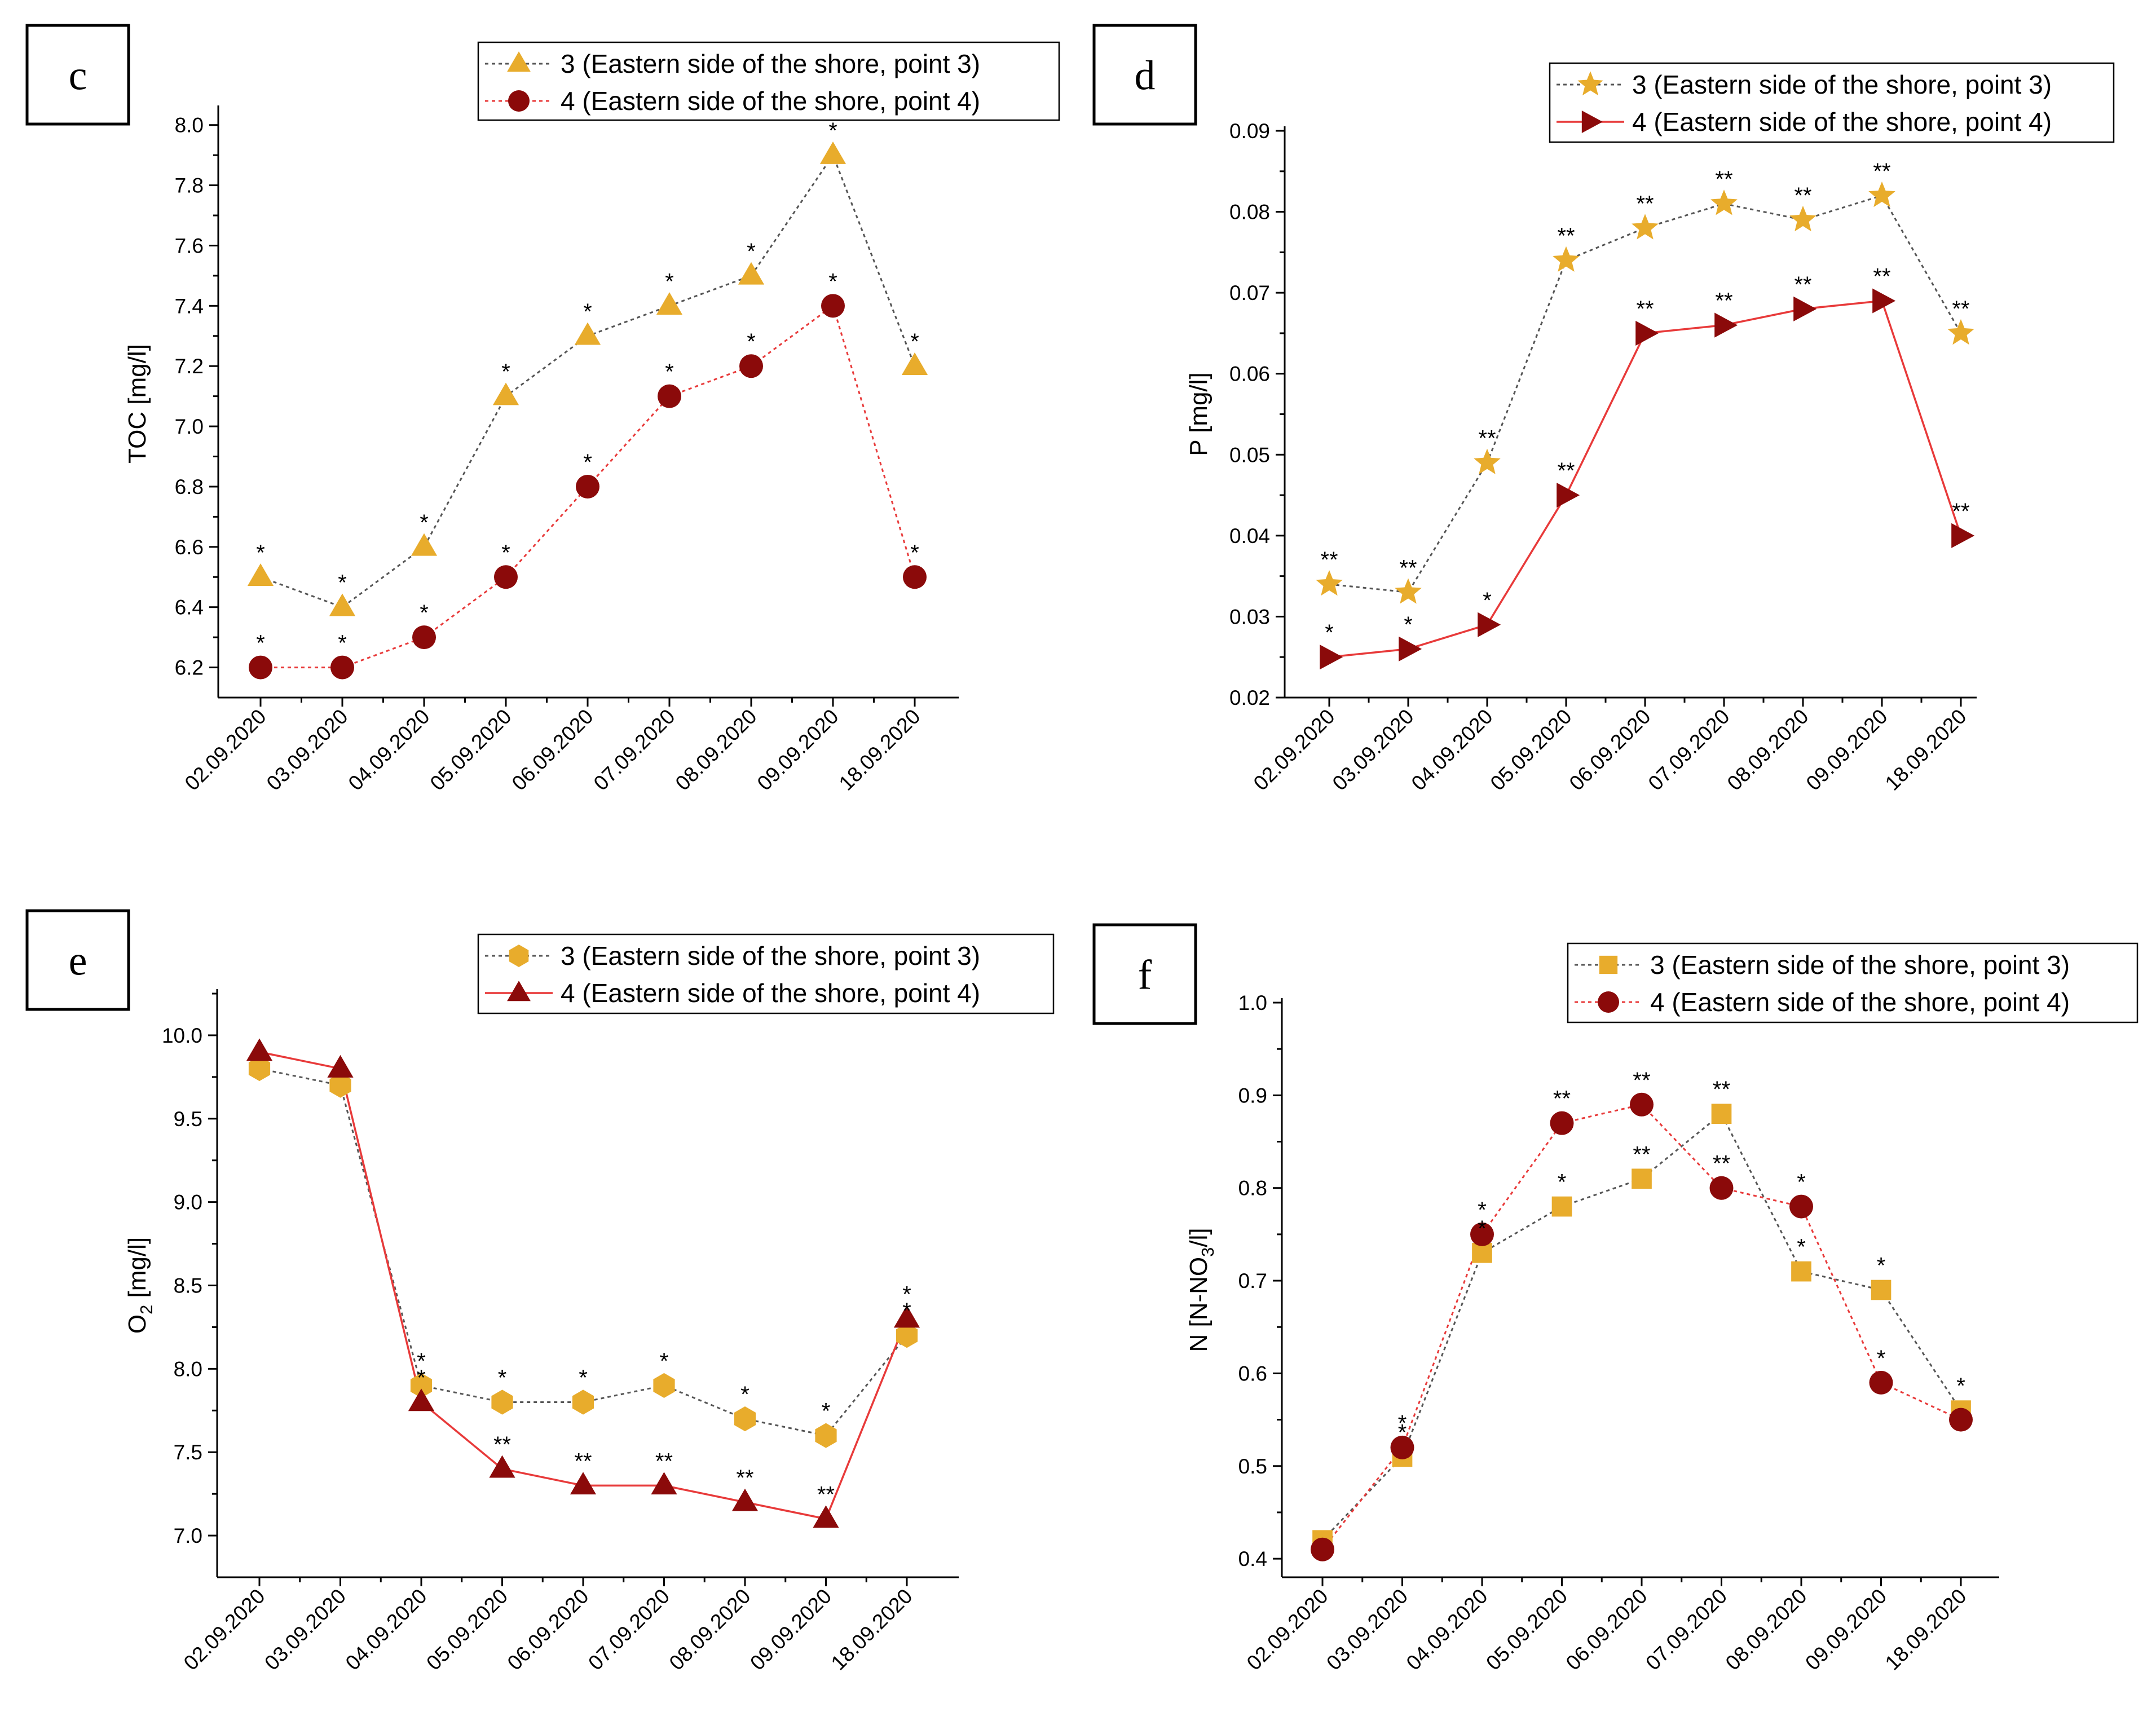 The height and width of the screenshot is (1725, 2156). What do you see at coordinates (189, 126) in the screenshot?
I see `y-tick-label: 8.0` at bounding box center [189, 126].